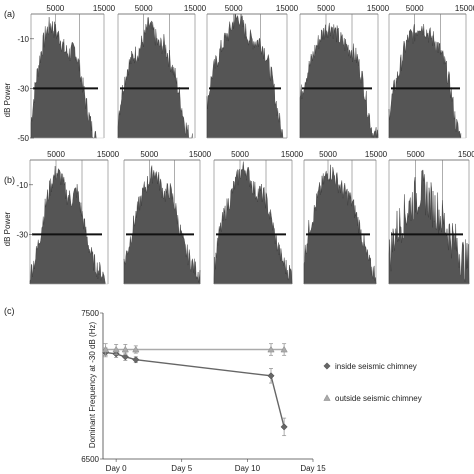 The width and height of the screenshot is (474, 474). What do you see at coordinates (195, 349) in the screenshot?
I see `series-outside` at bounding box center [195, 349].